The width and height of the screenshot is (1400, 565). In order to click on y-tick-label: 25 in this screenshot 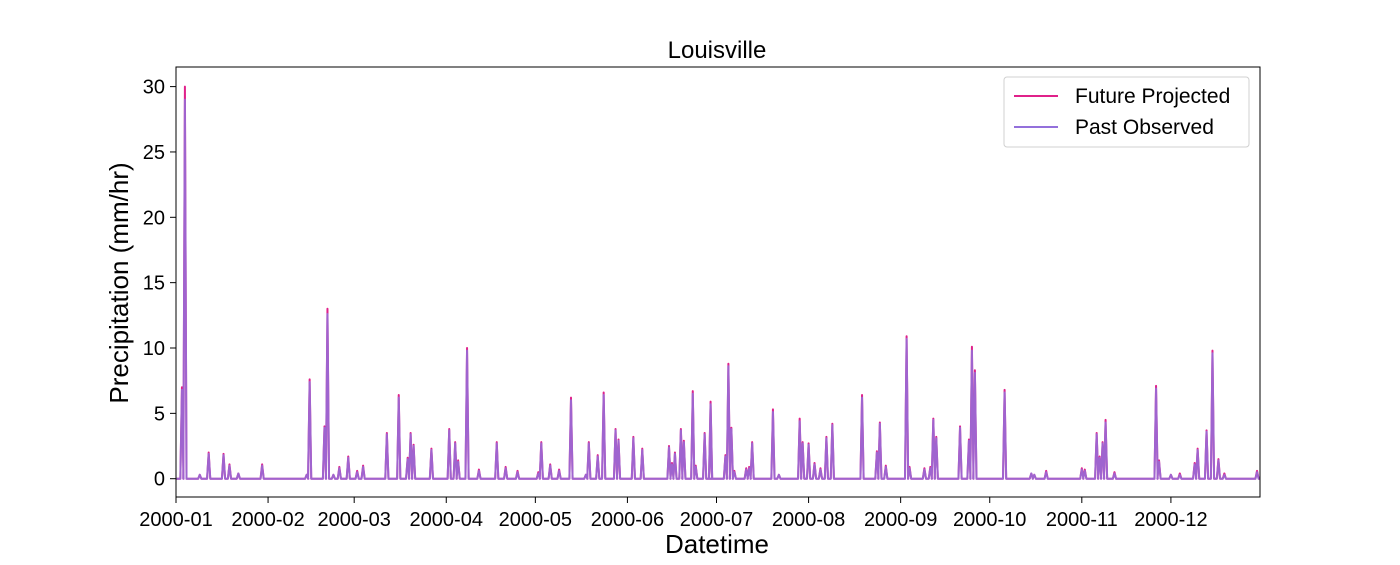, I will do `click(154, 153)`.